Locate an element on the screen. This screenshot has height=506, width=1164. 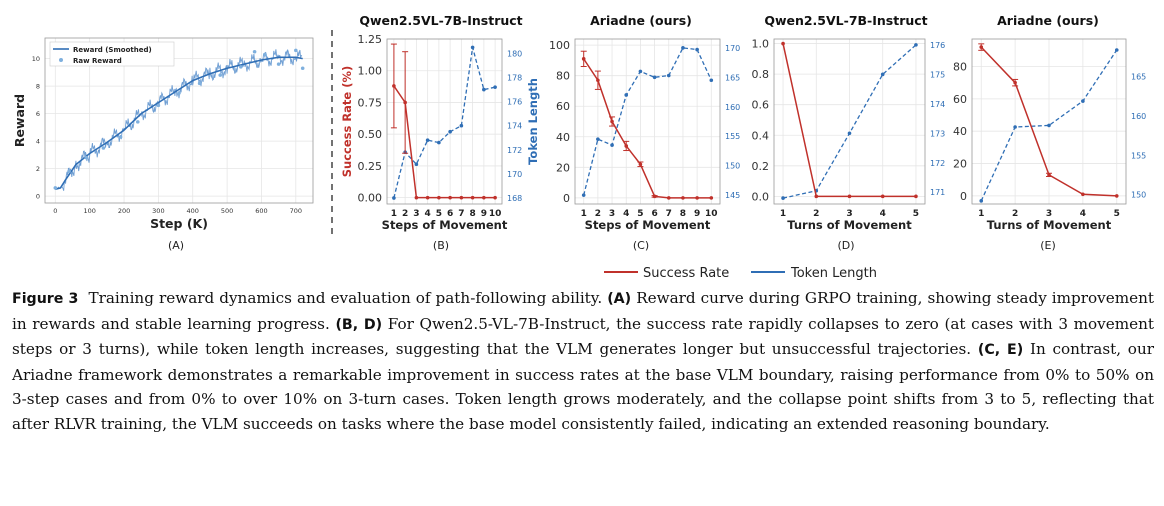
chart-e-xtick-label: 4 is located at coordinates (1083, 214).